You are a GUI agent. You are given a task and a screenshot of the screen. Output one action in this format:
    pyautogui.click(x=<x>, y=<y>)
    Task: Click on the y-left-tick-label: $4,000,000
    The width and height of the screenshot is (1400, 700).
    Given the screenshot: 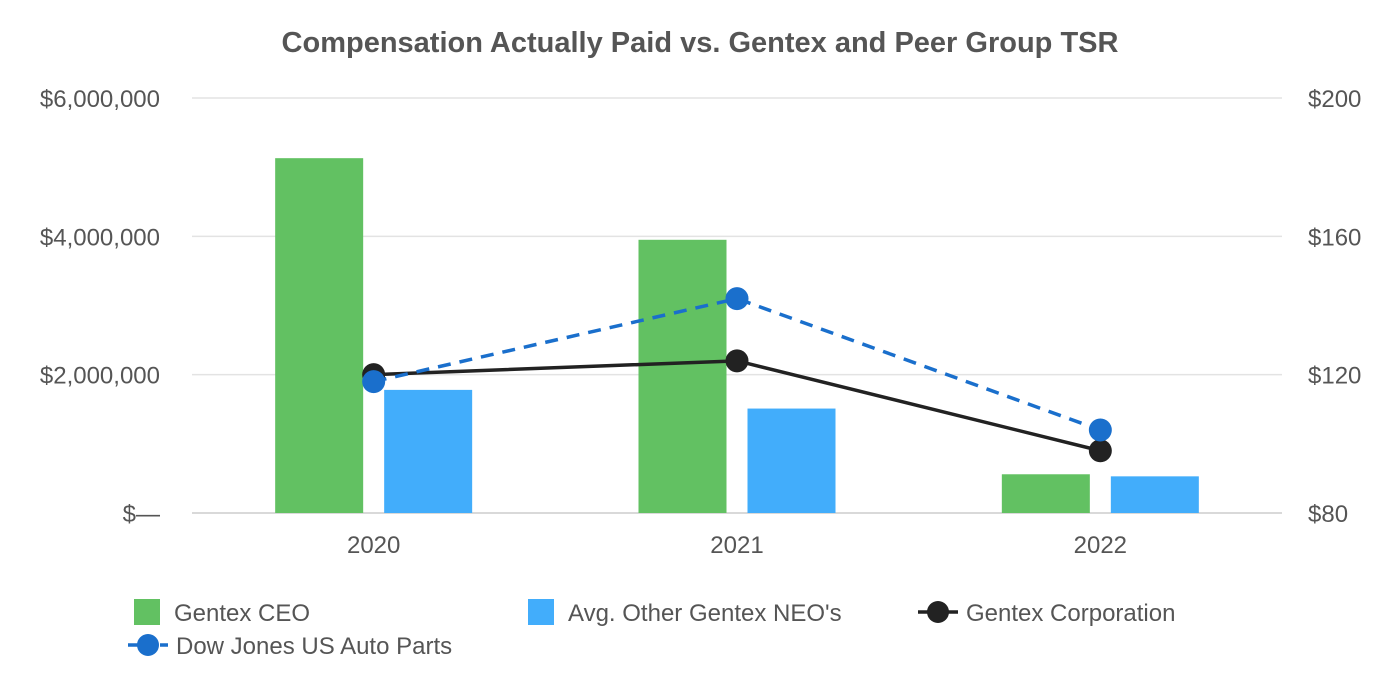 What is the action you would take?
    pyautogui.click(x=100, y=237)
    